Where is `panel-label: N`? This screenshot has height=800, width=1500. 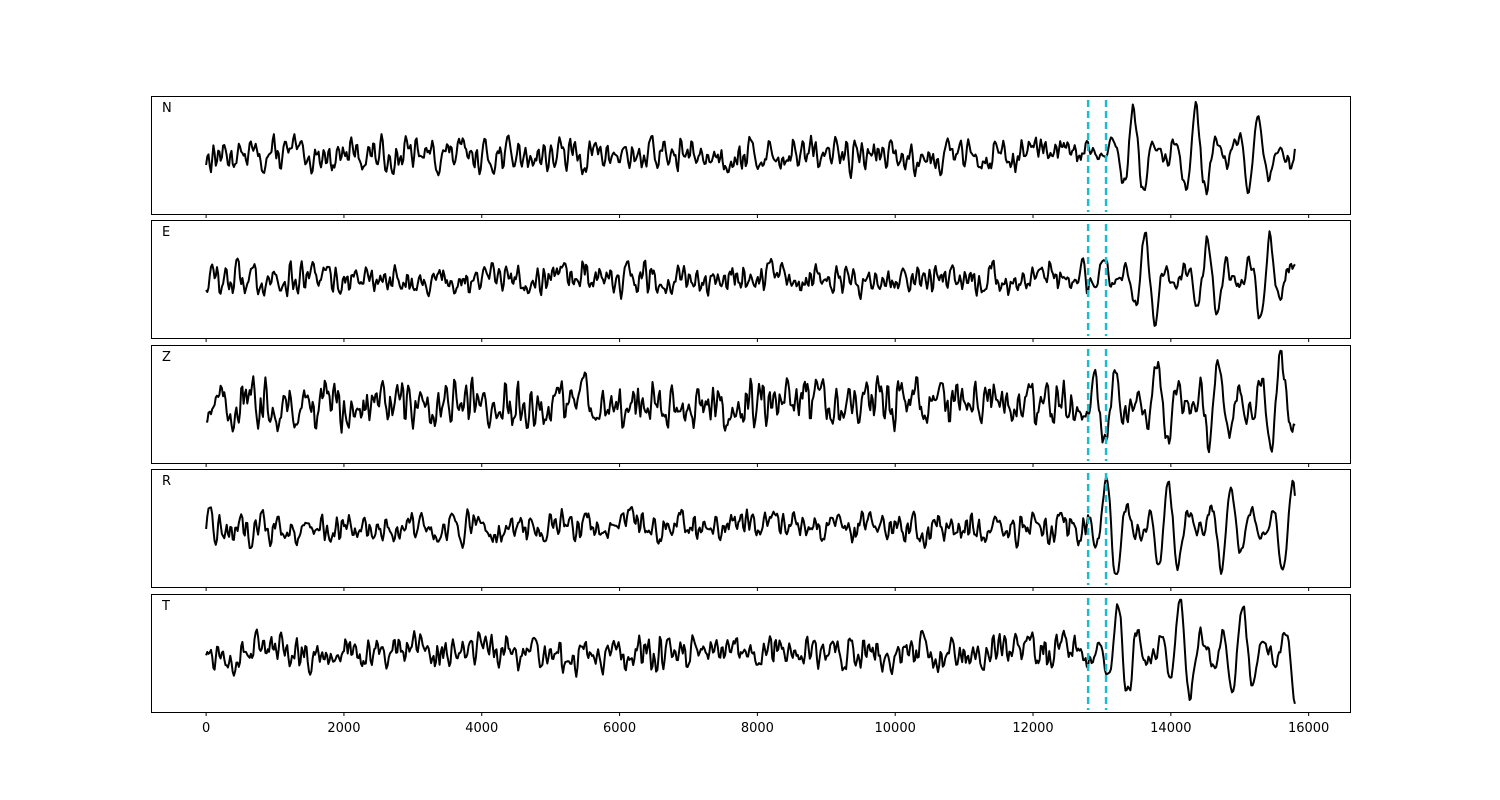 panel-label: N is located at coordinates (167, 108).